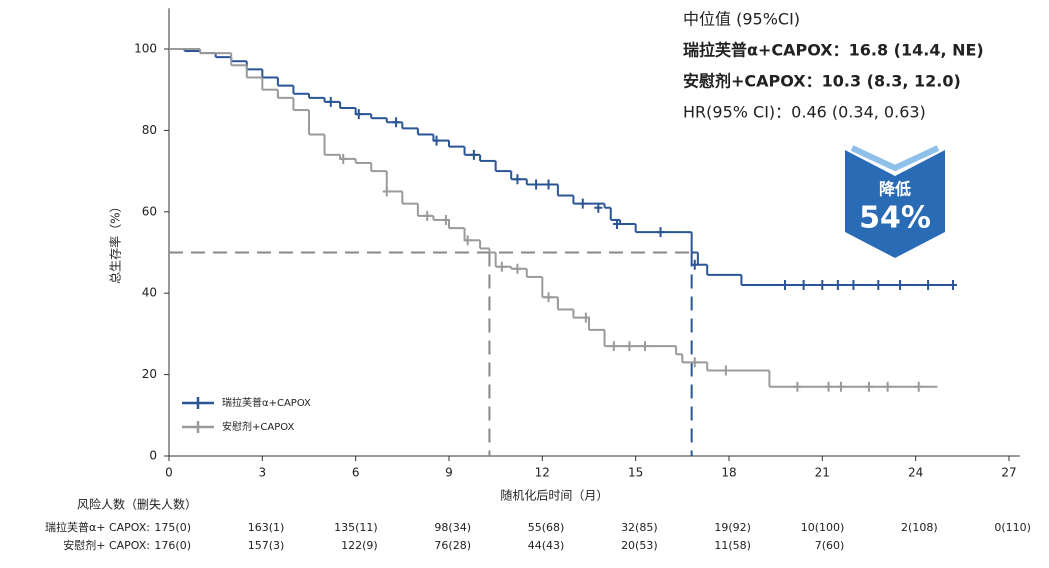  What do you see at coordinates (149, 130) in the screenshot?
I see `y-tick-label: 80` at bounding box center [149, 130].